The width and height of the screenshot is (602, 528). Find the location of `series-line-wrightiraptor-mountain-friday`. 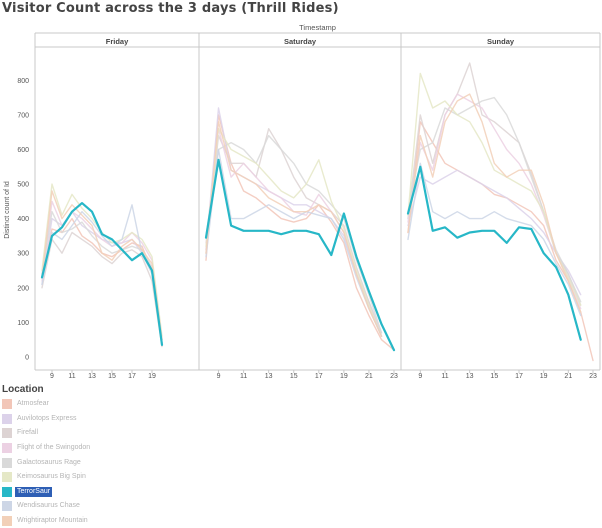

series-line-wrightiraptor-mountain-friday is located at coordinates (102, 265).